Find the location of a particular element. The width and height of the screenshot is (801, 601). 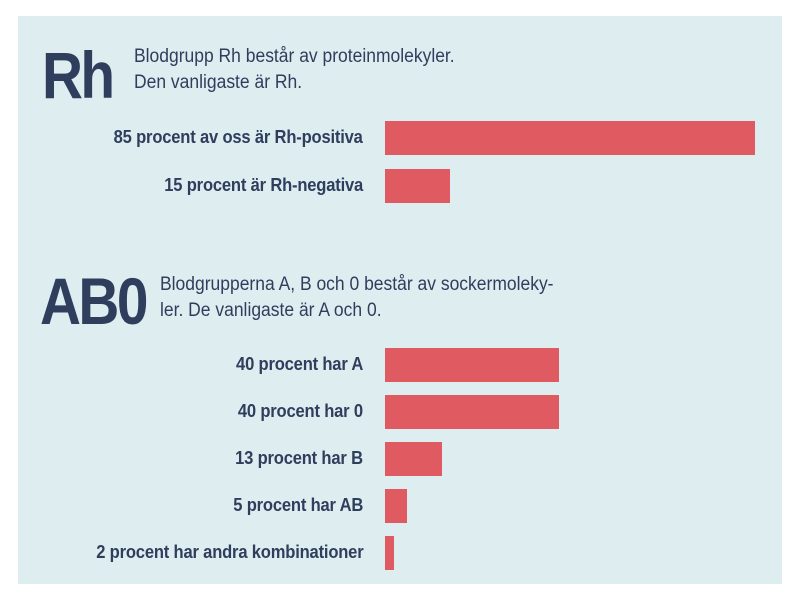

rh-description-line-2: Den vanligaste är Rh. is located at coordinates (218, 82).